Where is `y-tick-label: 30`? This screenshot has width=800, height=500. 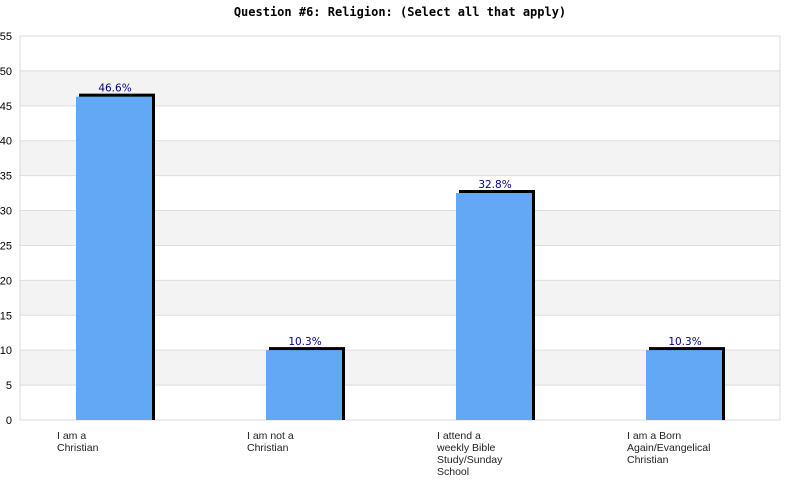 y-tick-label: 30 is located at coordinates (6, 212).